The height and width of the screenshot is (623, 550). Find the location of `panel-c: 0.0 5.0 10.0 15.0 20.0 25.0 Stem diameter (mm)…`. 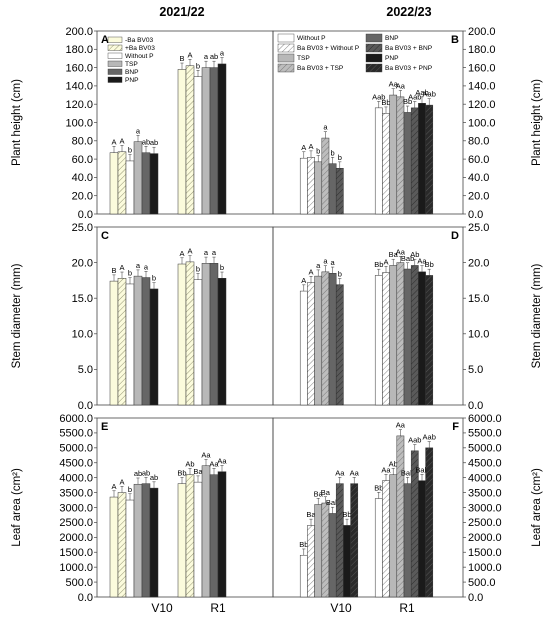

panel-c: 0.0 5.0 10.0 15.0 20.0 25.0 Stem diameter (mm)… is located at coordinates (142, 317).